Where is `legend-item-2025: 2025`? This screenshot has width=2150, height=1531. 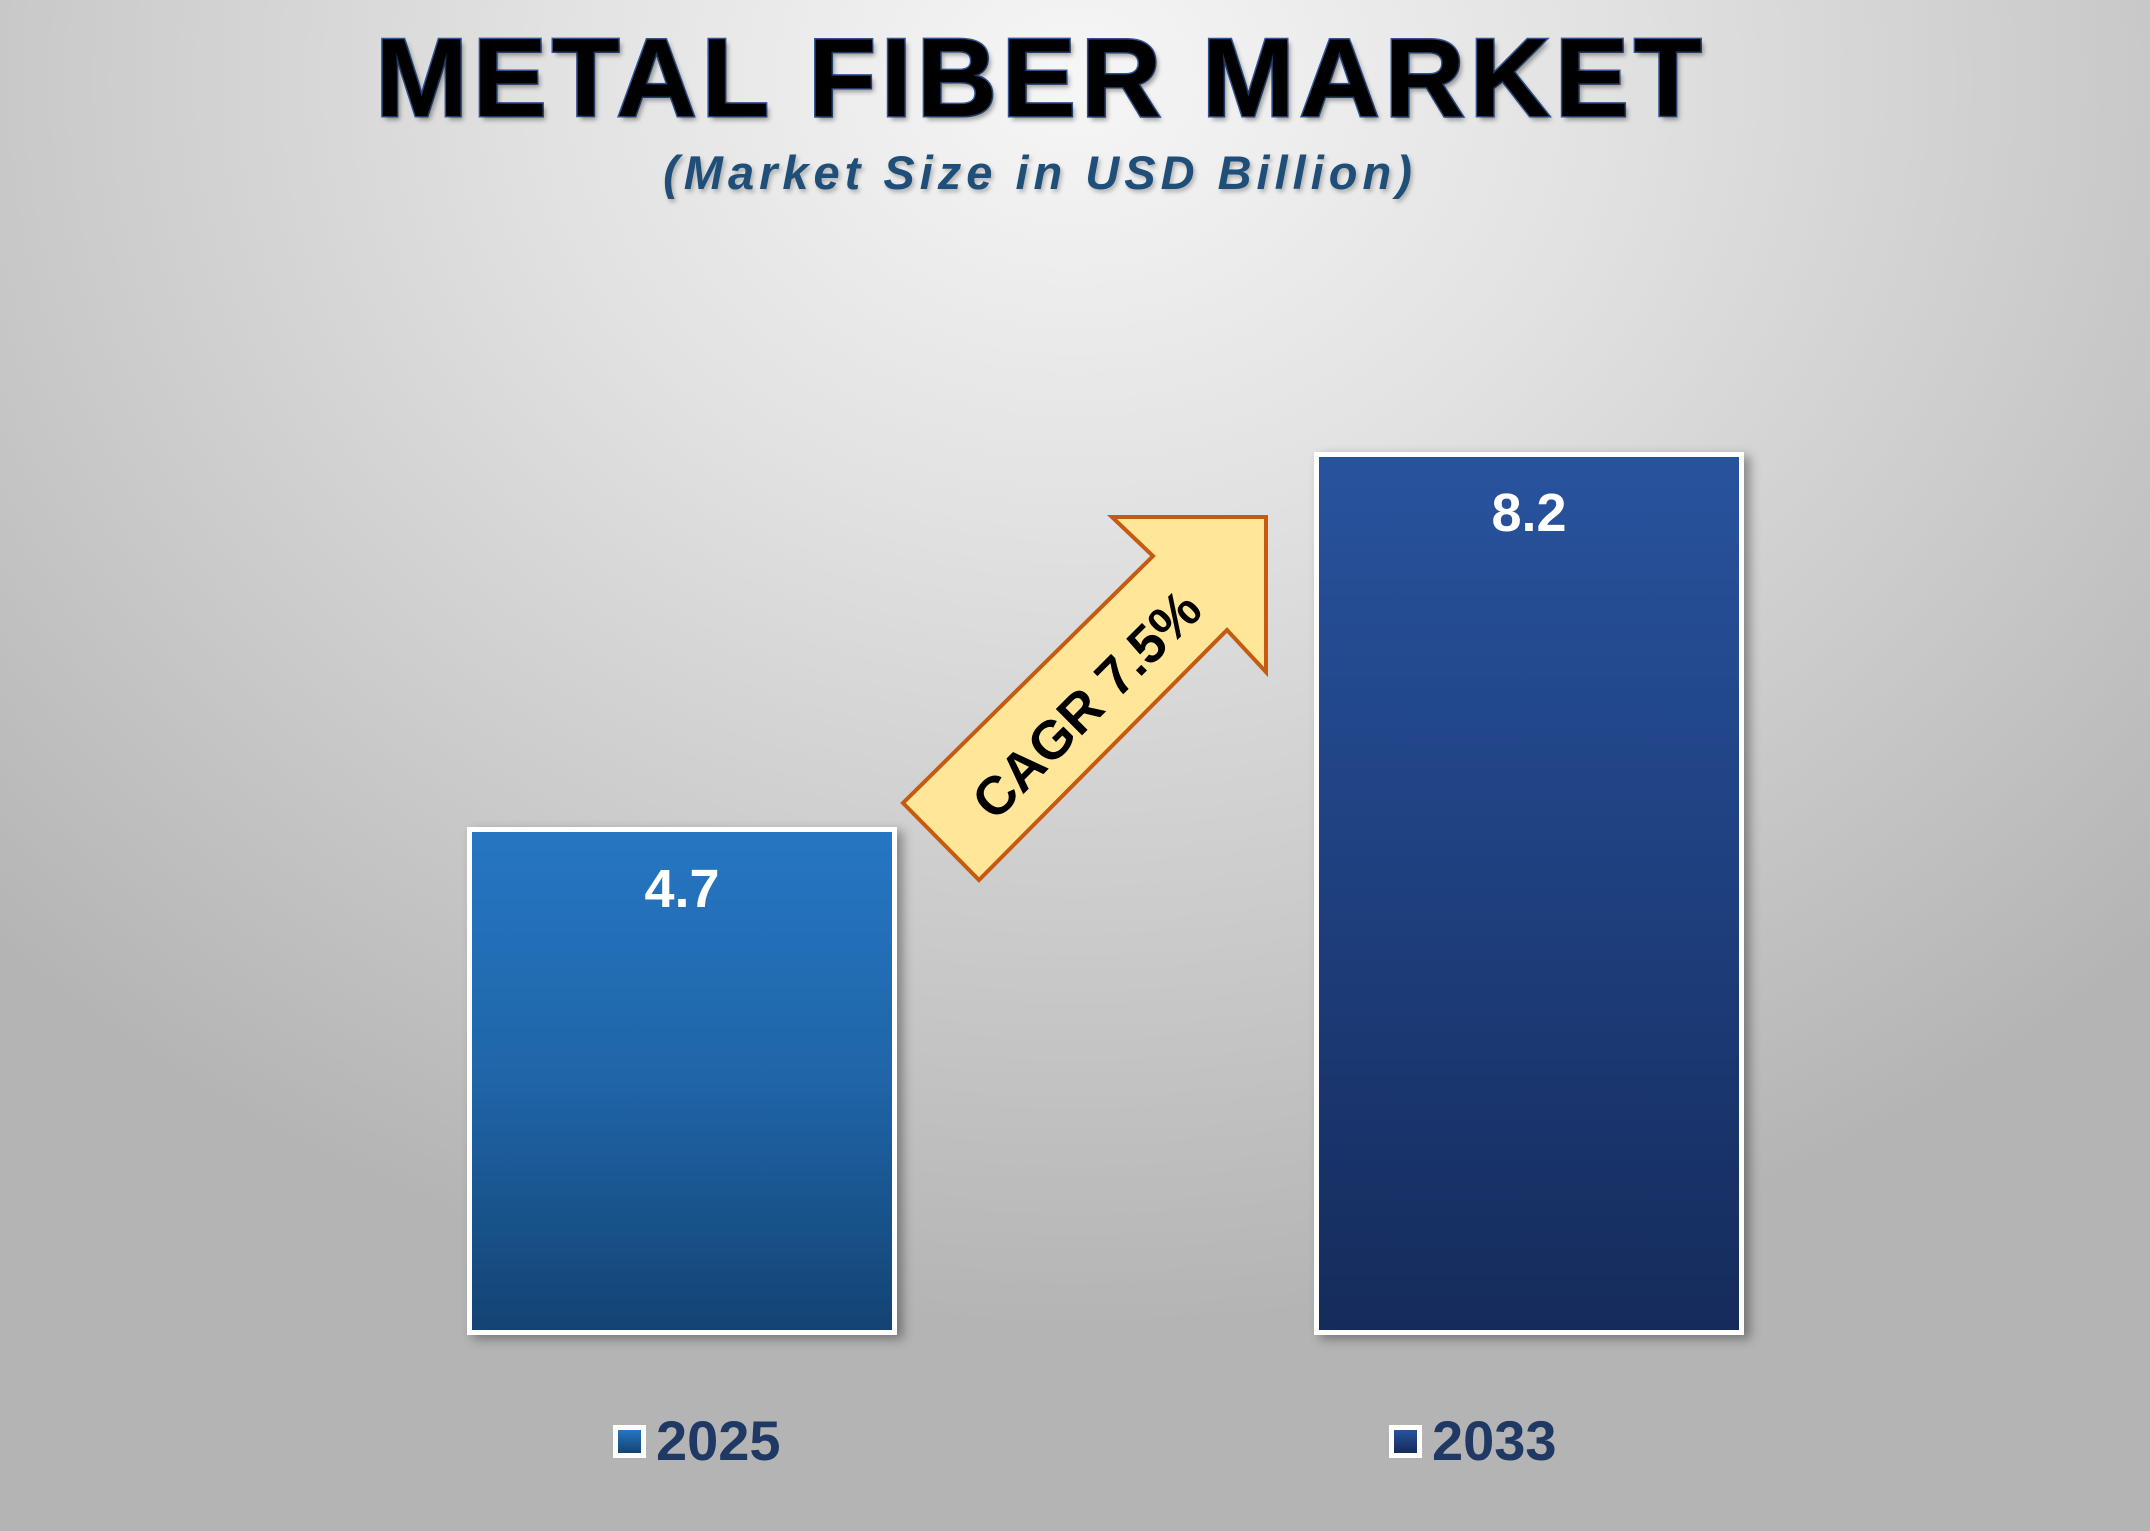 legend-item-2025: 2025 is located at coordinates (697, 1440).